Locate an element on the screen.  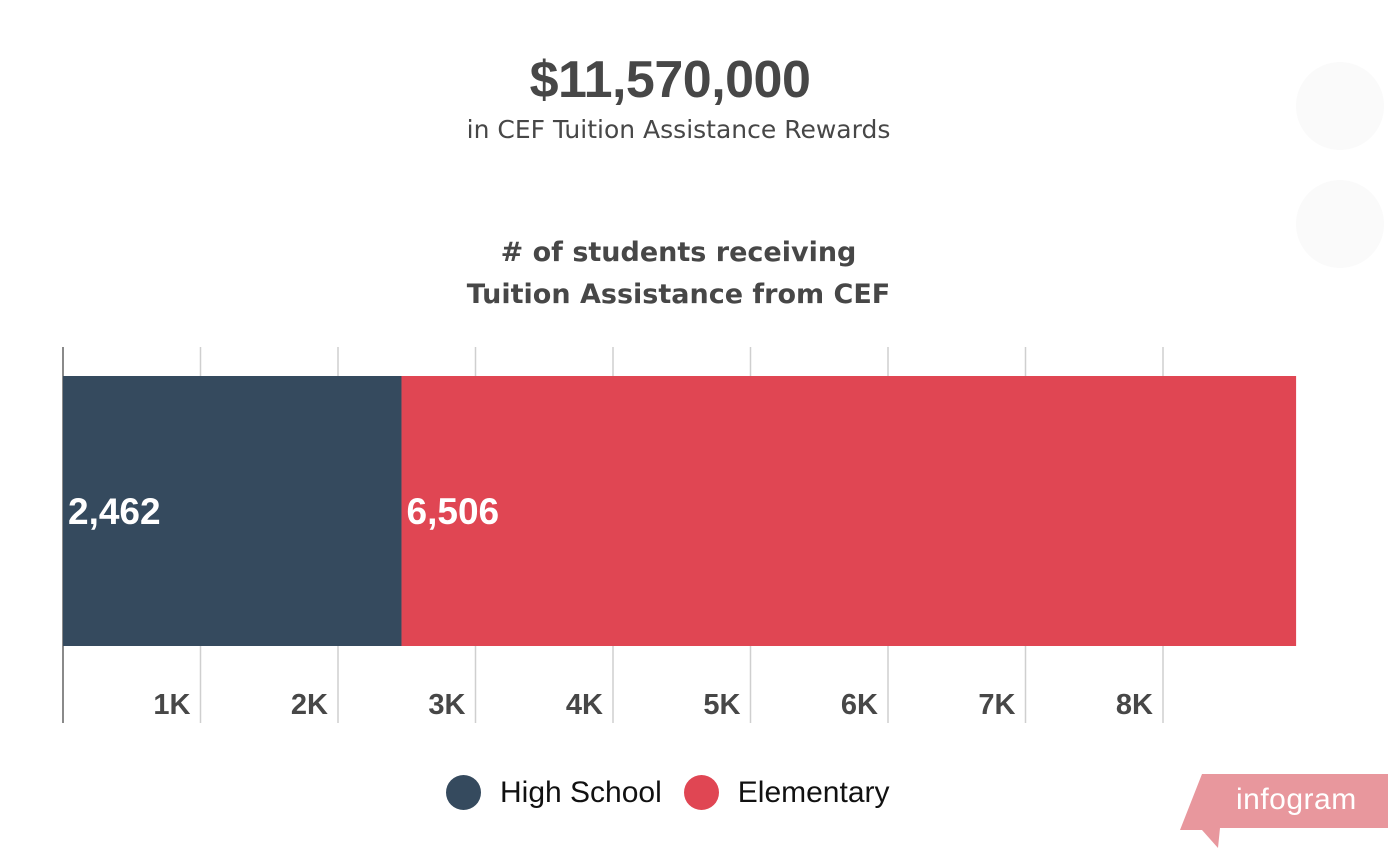
legend-label-high-school: High School is located at coordinates (581, 792).